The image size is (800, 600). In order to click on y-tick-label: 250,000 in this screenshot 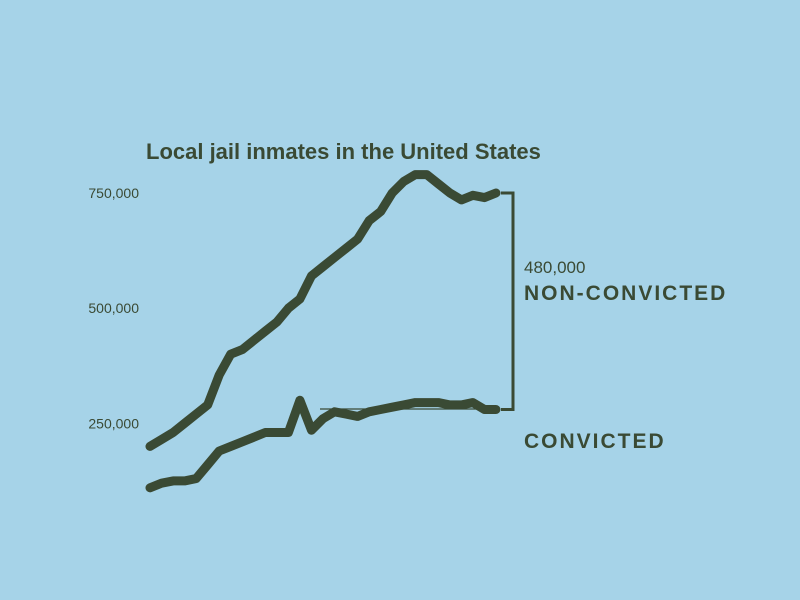, I will do `click(113, 423)`.